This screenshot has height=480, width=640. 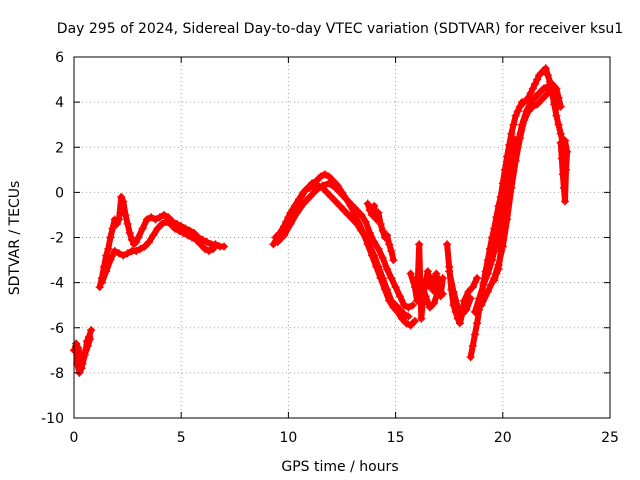 I want to click on y-tick-label: 6, so click(x=59, y=58).